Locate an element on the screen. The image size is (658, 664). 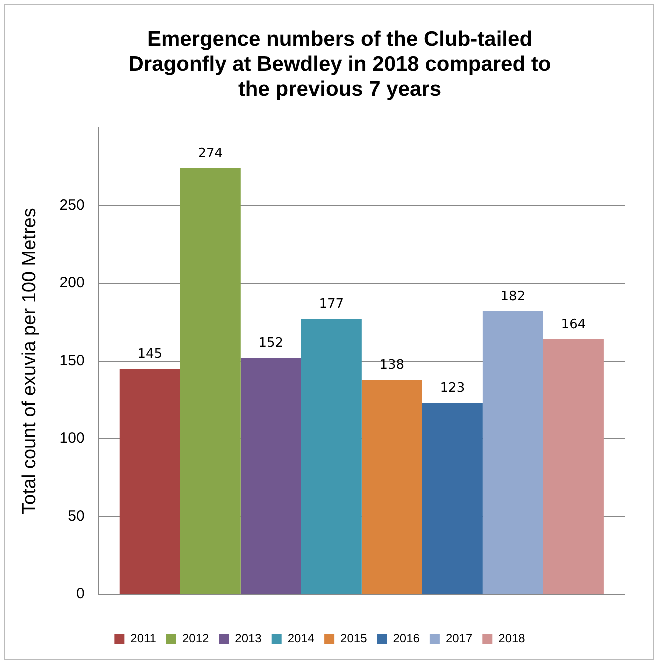
data-label: 177 is located at coordinates (331, 304).